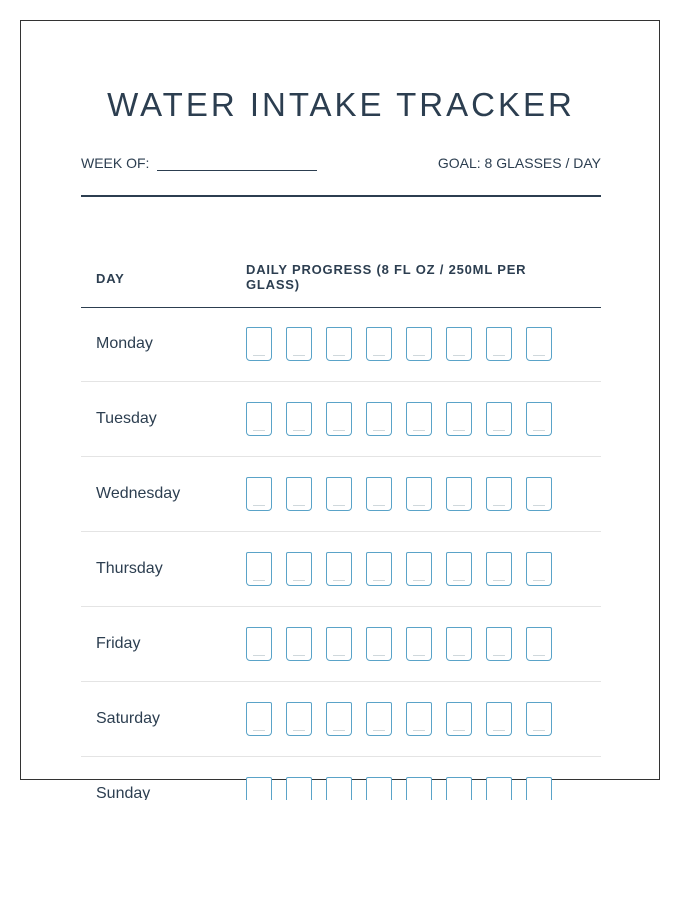  Describe the element at coordinates (126, 418) in the screenshot. I see `day-label: Tuesday` at that location.